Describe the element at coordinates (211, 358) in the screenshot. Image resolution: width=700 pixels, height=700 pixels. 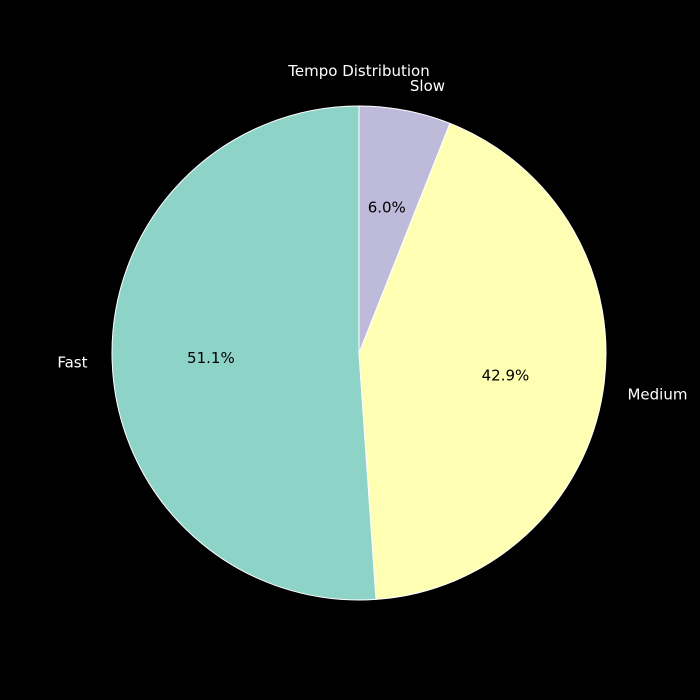
I see `slice-percent-fast: 51.1%` at that location.